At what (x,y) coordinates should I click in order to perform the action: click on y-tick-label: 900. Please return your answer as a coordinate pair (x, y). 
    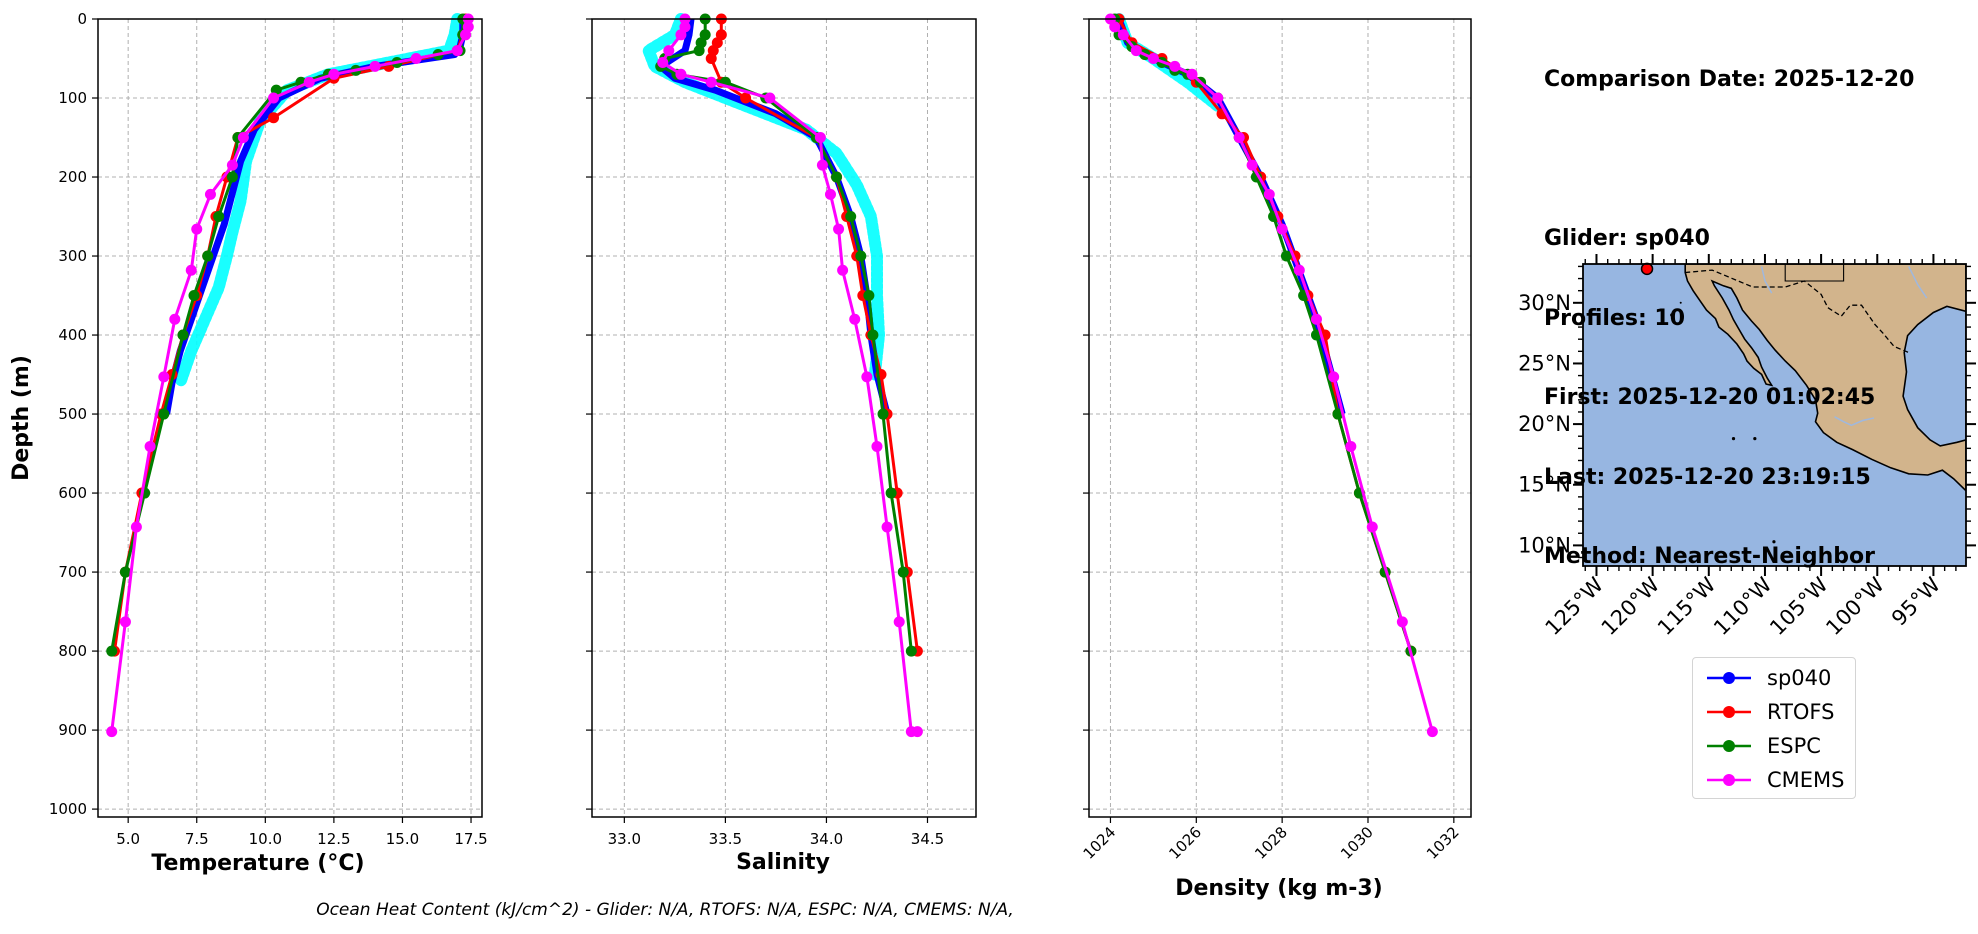
    Looking at the image, I should click on (72, 730).